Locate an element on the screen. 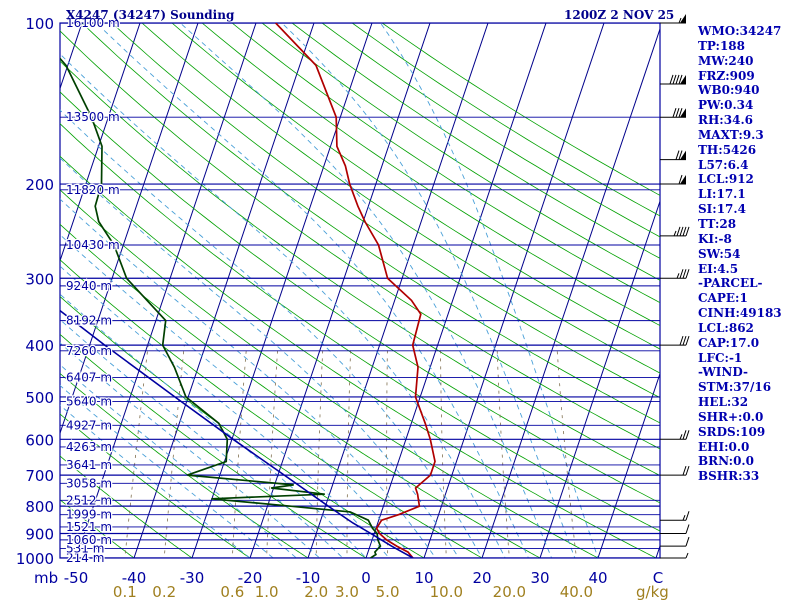 The image size is (800, 600). height-label: 9240 m is located at coordinates (89, 286).